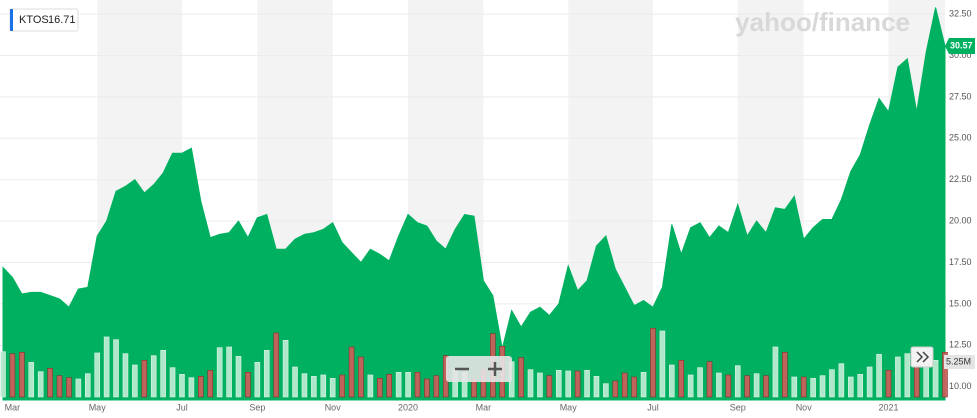  I want to click on last-price-tag, so click(960, 46).